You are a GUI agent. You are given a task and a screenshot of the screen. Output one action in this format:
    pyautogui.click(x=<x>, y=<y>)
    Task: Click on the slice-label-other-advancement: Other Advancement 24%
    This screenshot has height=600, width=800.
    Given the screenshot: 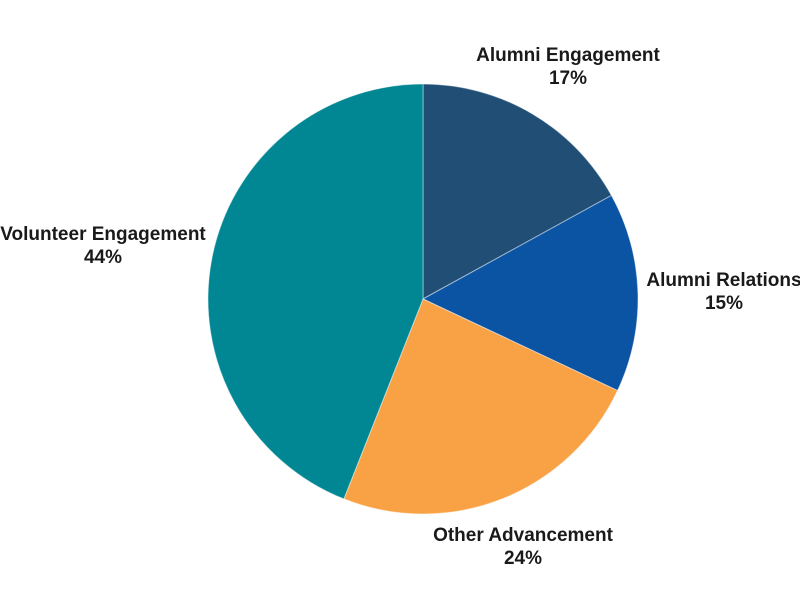 What is the action you would take?
    pyautogui.click(x=523, y=547)
    